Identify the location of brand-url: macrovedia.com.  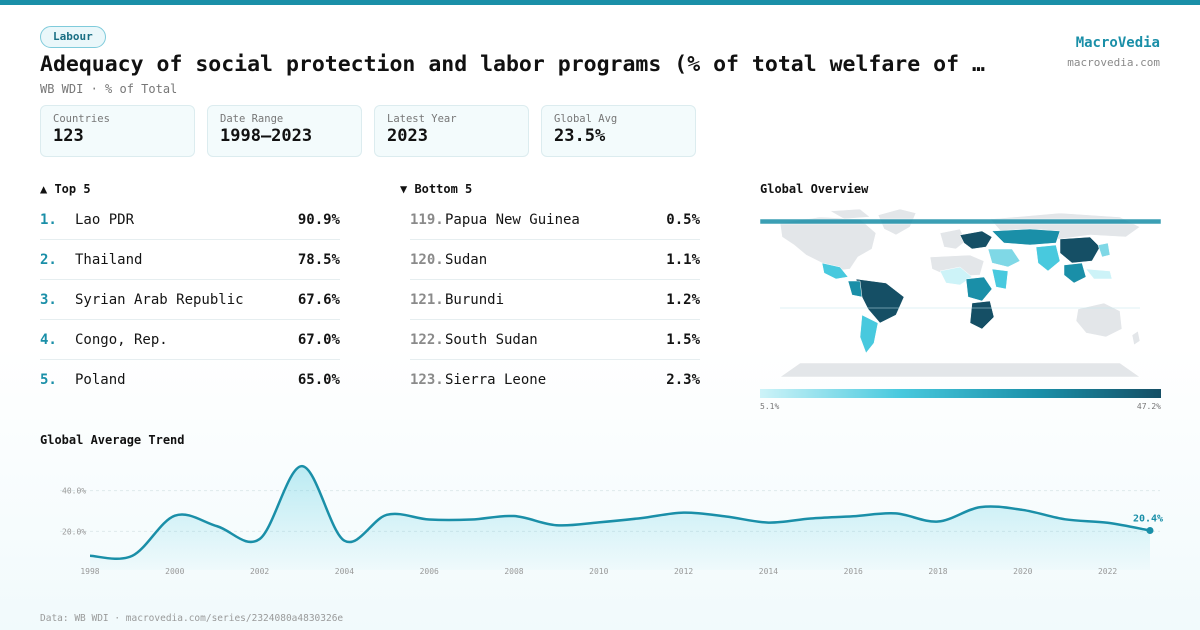
(1113, 62).